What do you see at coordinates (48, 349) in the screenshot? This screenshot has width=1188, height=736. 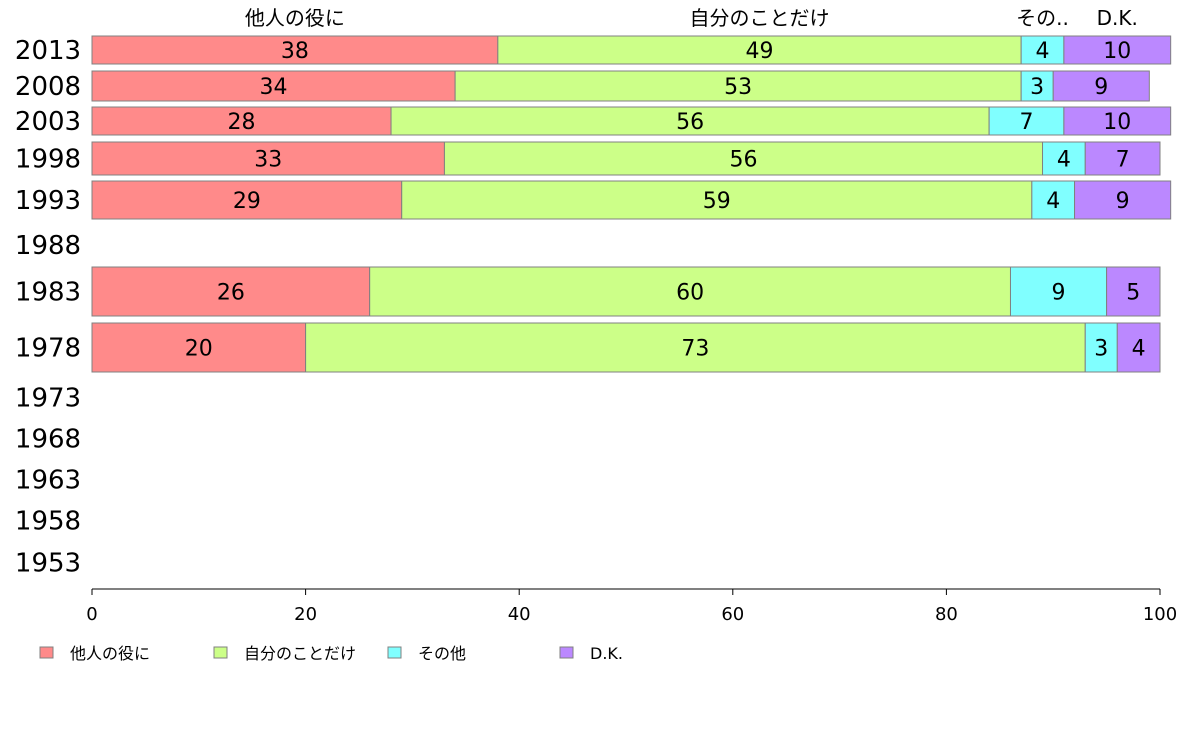 I see `year-label: 1978` at bounding box center [48, 349].